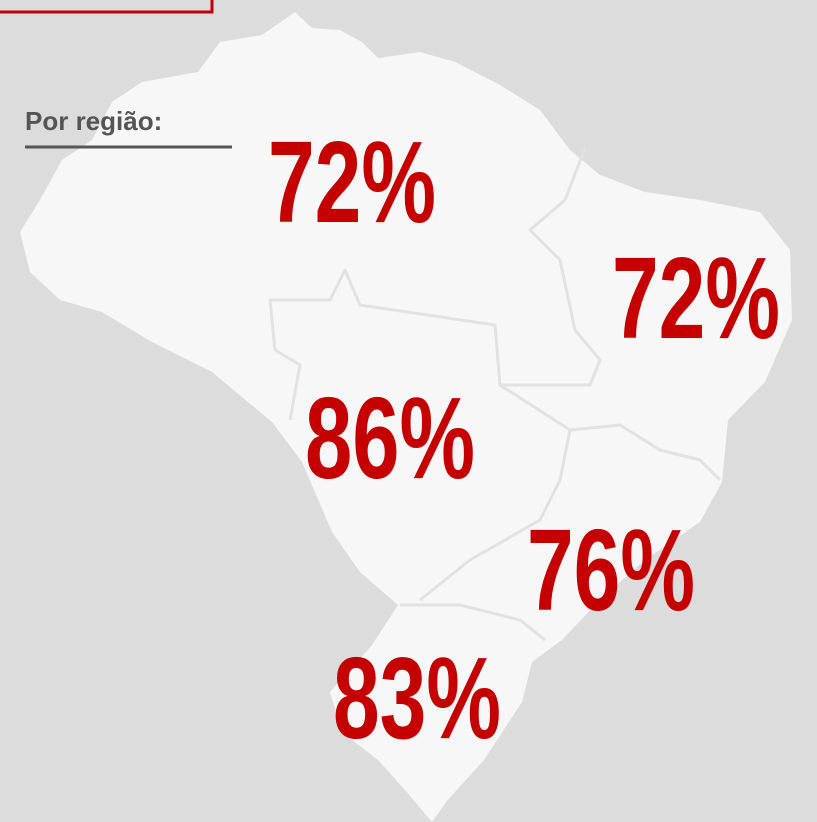  I want to click on heading: Por região:, so click(93, 121).